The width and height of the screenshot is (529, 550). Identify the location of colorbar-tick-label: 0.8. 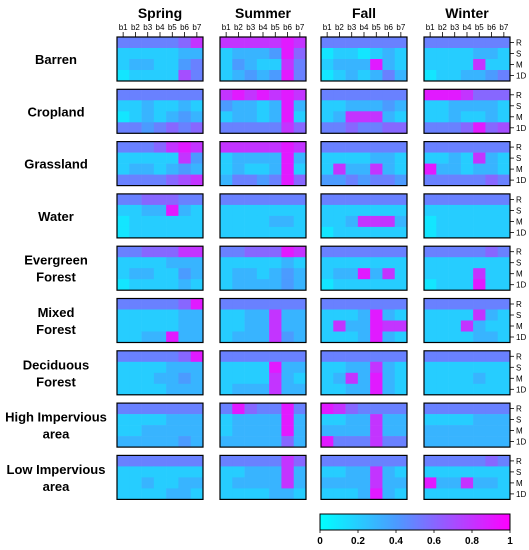
(472, 541).